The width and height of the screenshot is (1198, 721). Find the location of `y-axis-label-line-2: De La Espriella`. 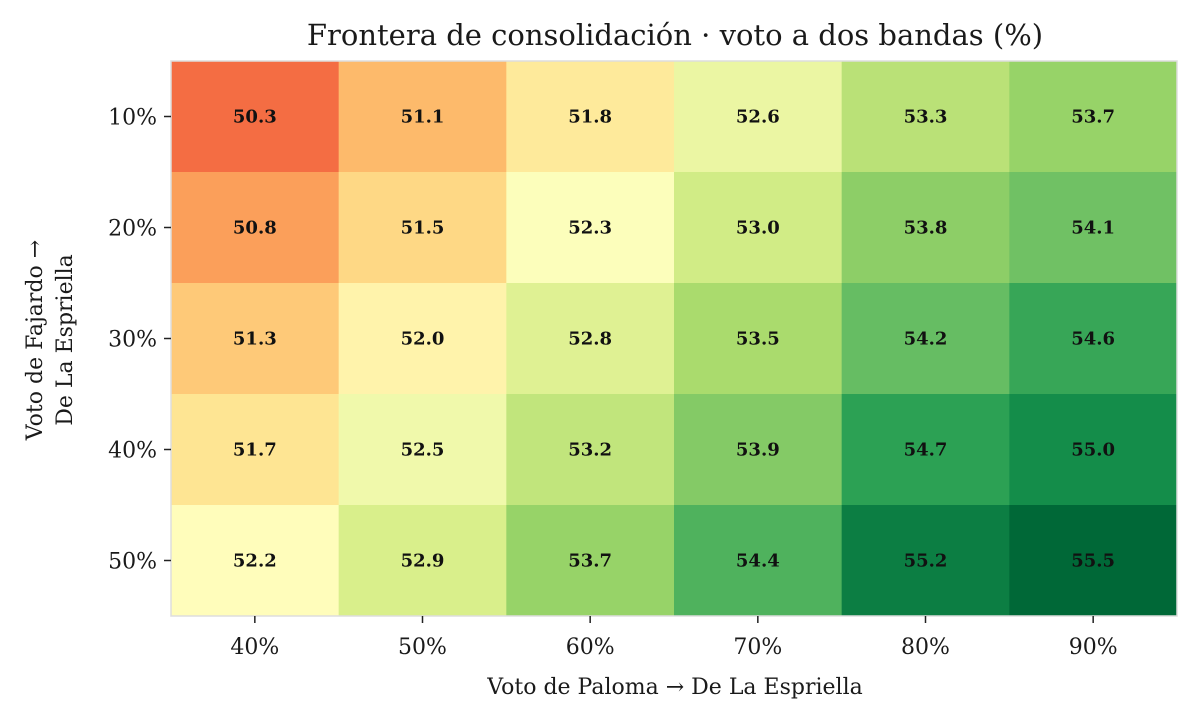

y-axis-label-line-2: De La Espriella is located at coordinates (65, 340).